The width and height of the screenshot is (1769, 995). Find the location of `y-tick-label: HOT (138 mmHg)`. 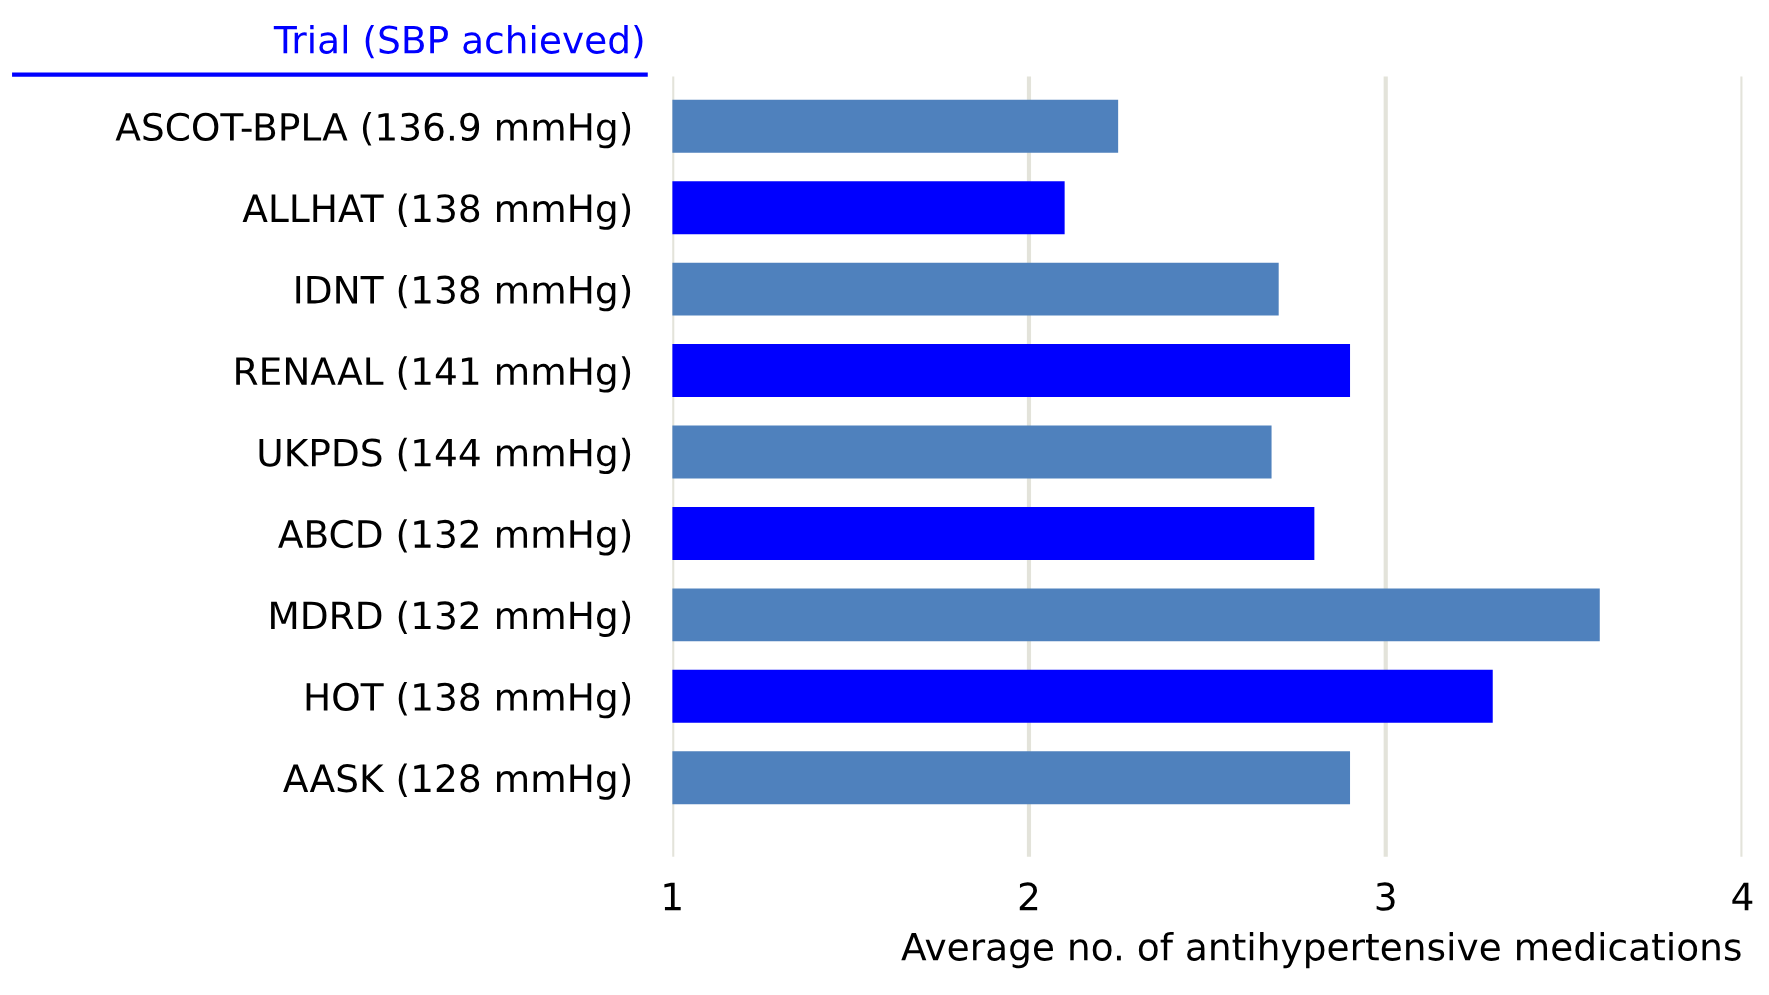

y-tick-label: HOT (138 mmHg) is located at coordinates (468, 700).